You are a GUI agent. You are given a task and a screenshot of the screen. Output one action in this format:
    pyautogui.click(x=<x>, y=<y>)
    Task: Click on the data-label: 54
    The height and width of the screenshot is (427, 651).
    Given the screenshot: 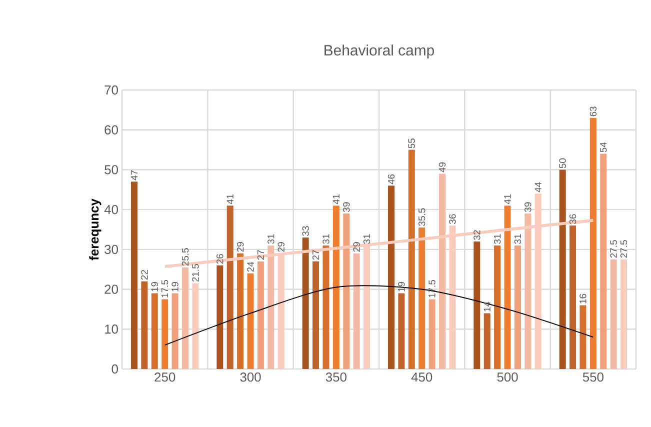 What is the action you would take?
    pyautogui.click(x=603, y=147)
    